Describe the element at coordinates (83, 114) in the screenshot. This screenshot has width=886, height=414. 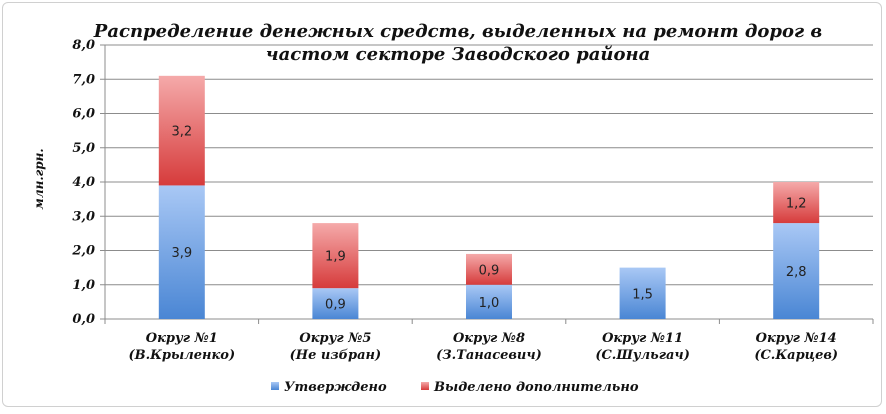
I see `y-tick-label: 6,0` at that location.